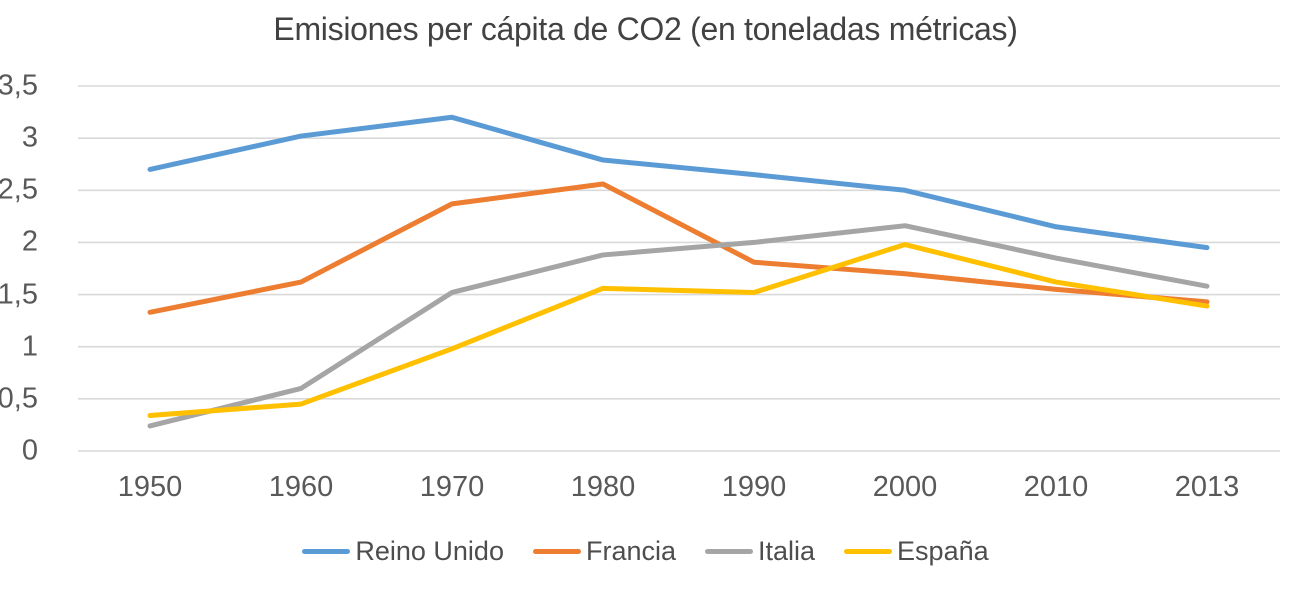  I want to click on legend-item-reino-unido: Reino Unido, so click(403, 551).